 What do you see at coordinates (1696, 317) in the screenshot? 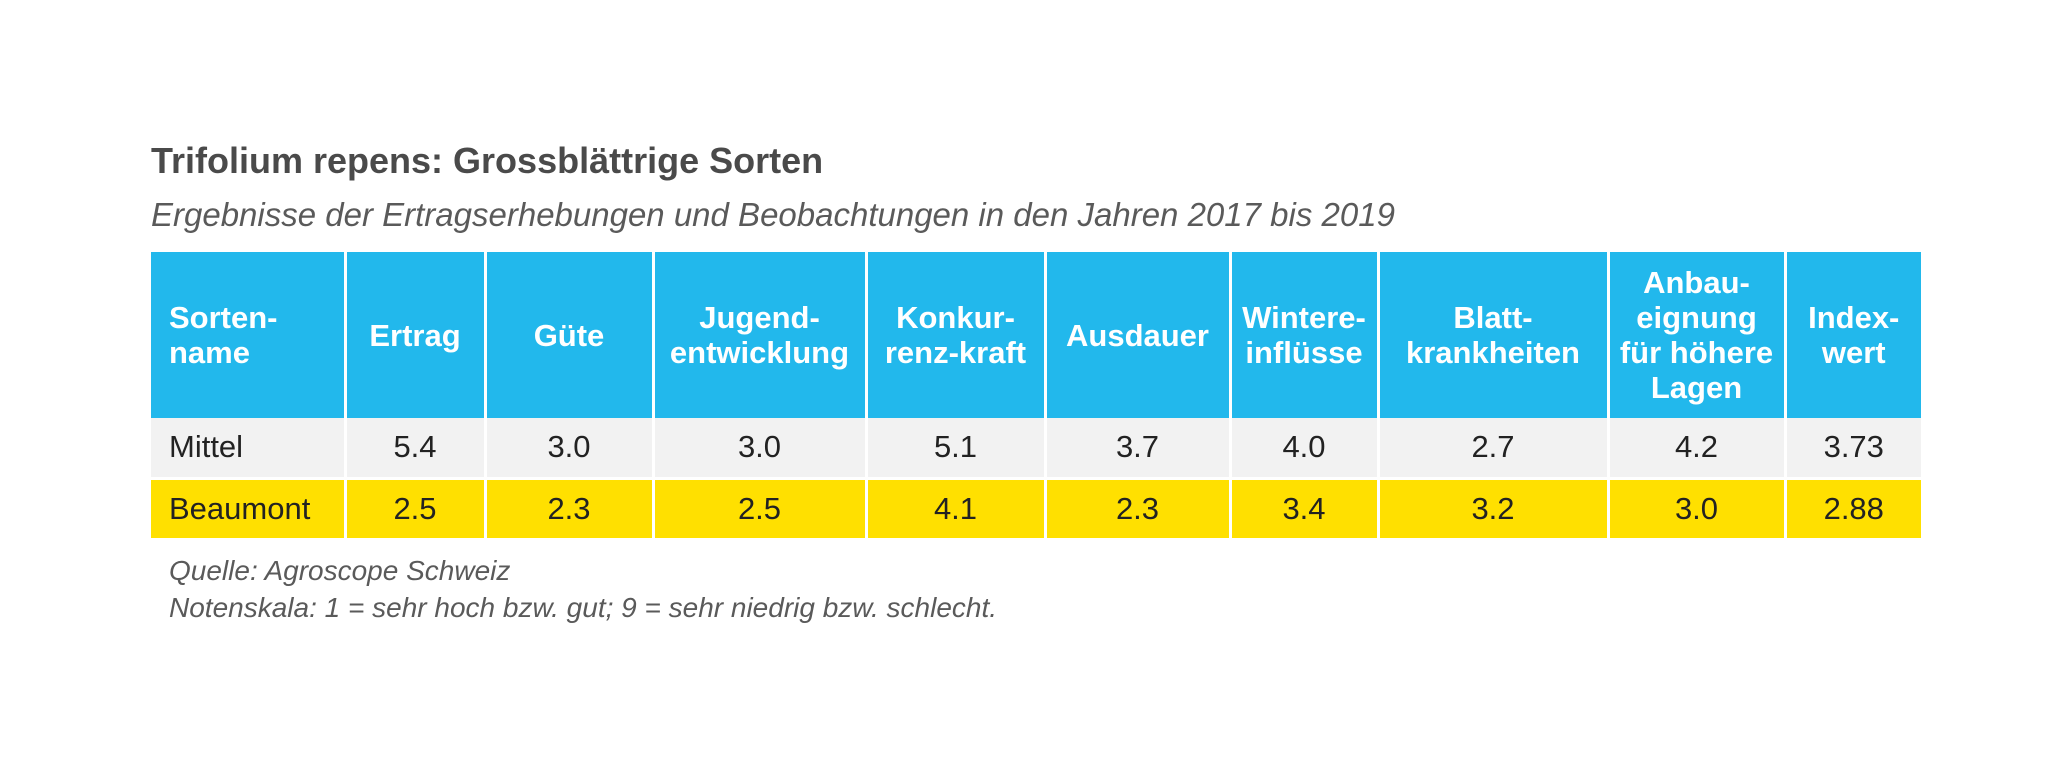
I see `header-line: eignung` at bounding box center [1696, 317].